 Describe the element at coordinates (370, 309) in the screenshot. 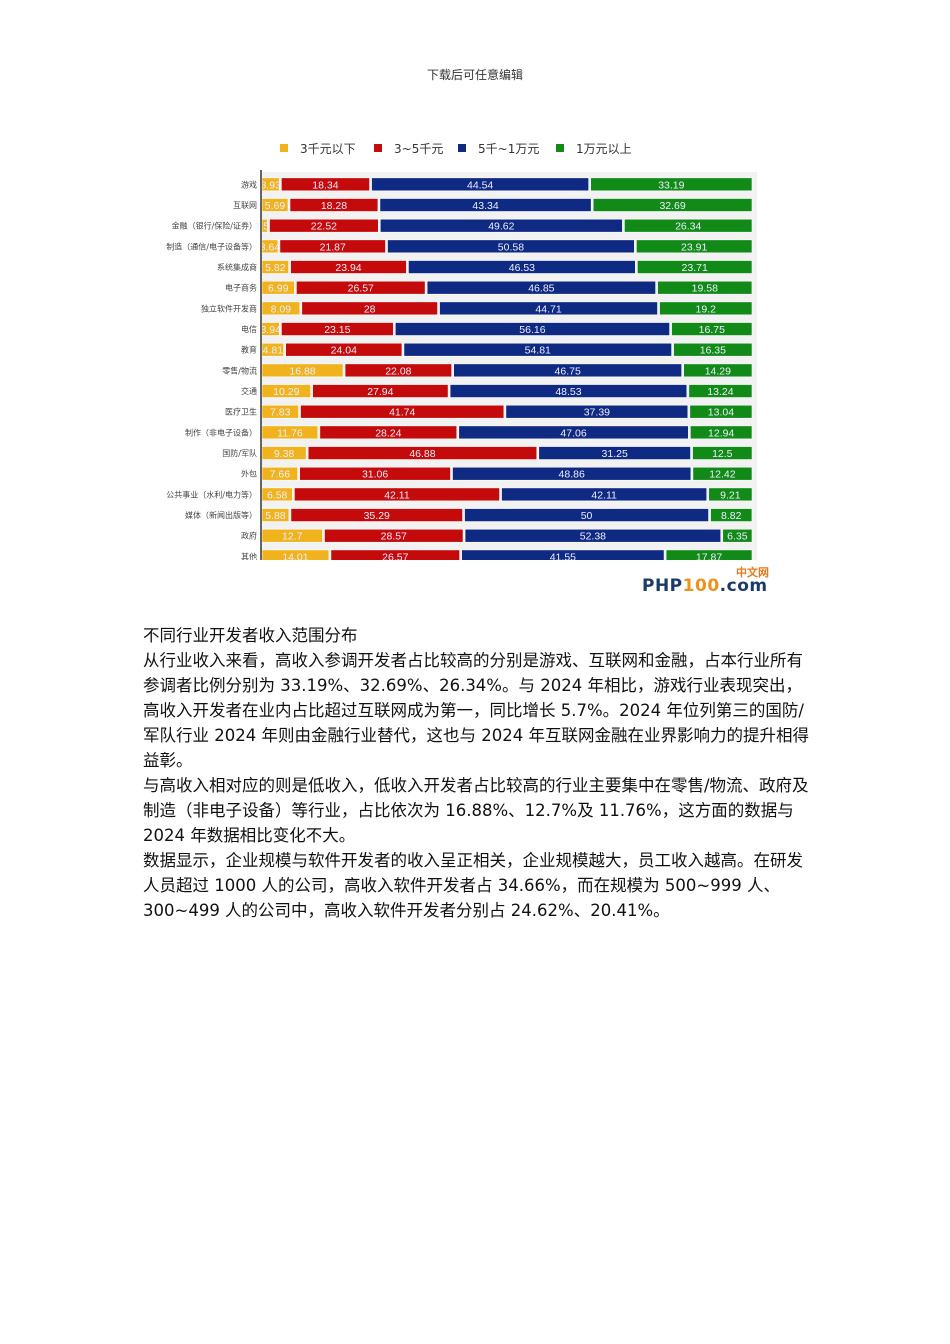

I see `data-label: 28` at that location.